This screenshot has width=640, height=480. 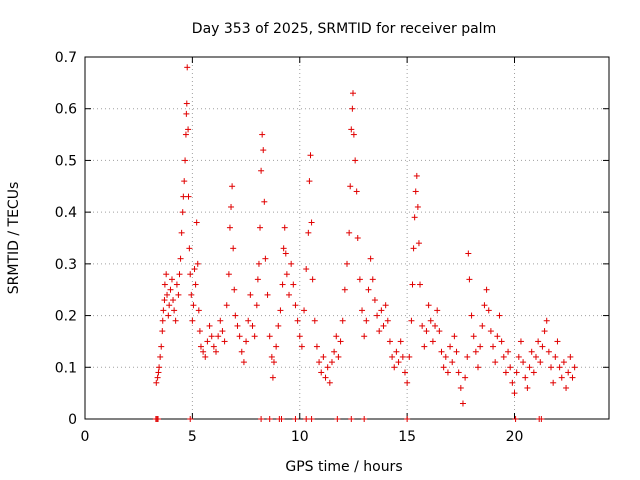 What do you see at coordinates (66, 368) in the screenshot?
I see `y-tick-label: 0.1` at bounding box center [66, 368].